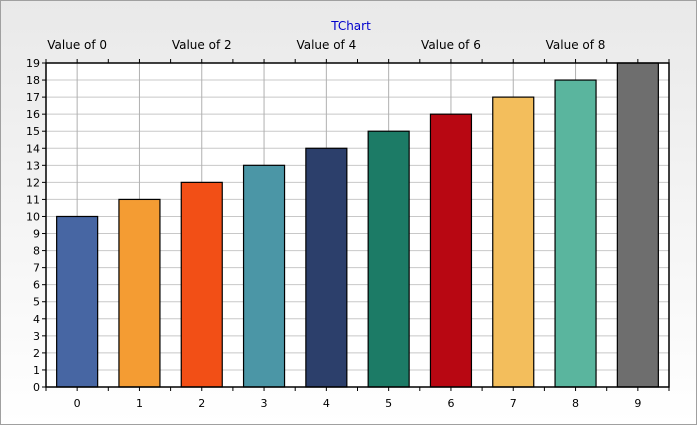 Image resolution: width=697 pixels, height=426 pixels. What do you see at coordinates (350, 26) in the screenshot?
I see `chart-title: TChart` at bounding box center [350, 26].